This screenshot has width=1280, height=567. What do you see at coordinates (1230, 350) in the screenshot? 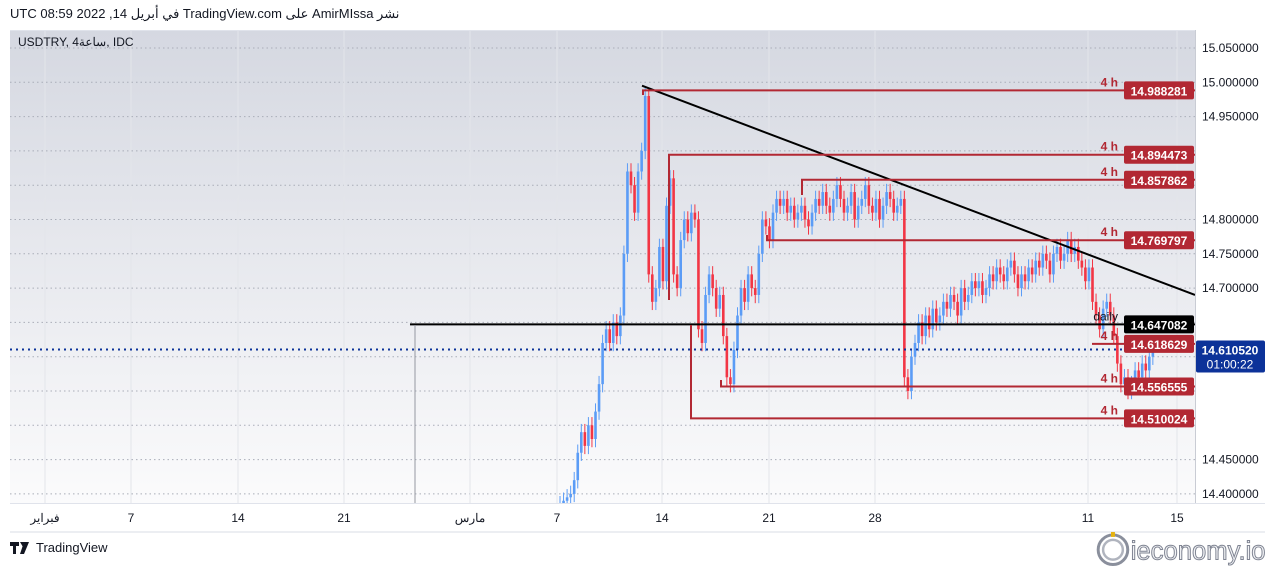
I see `current-price-label: 14.610520` at bounding box center [1230, 350].